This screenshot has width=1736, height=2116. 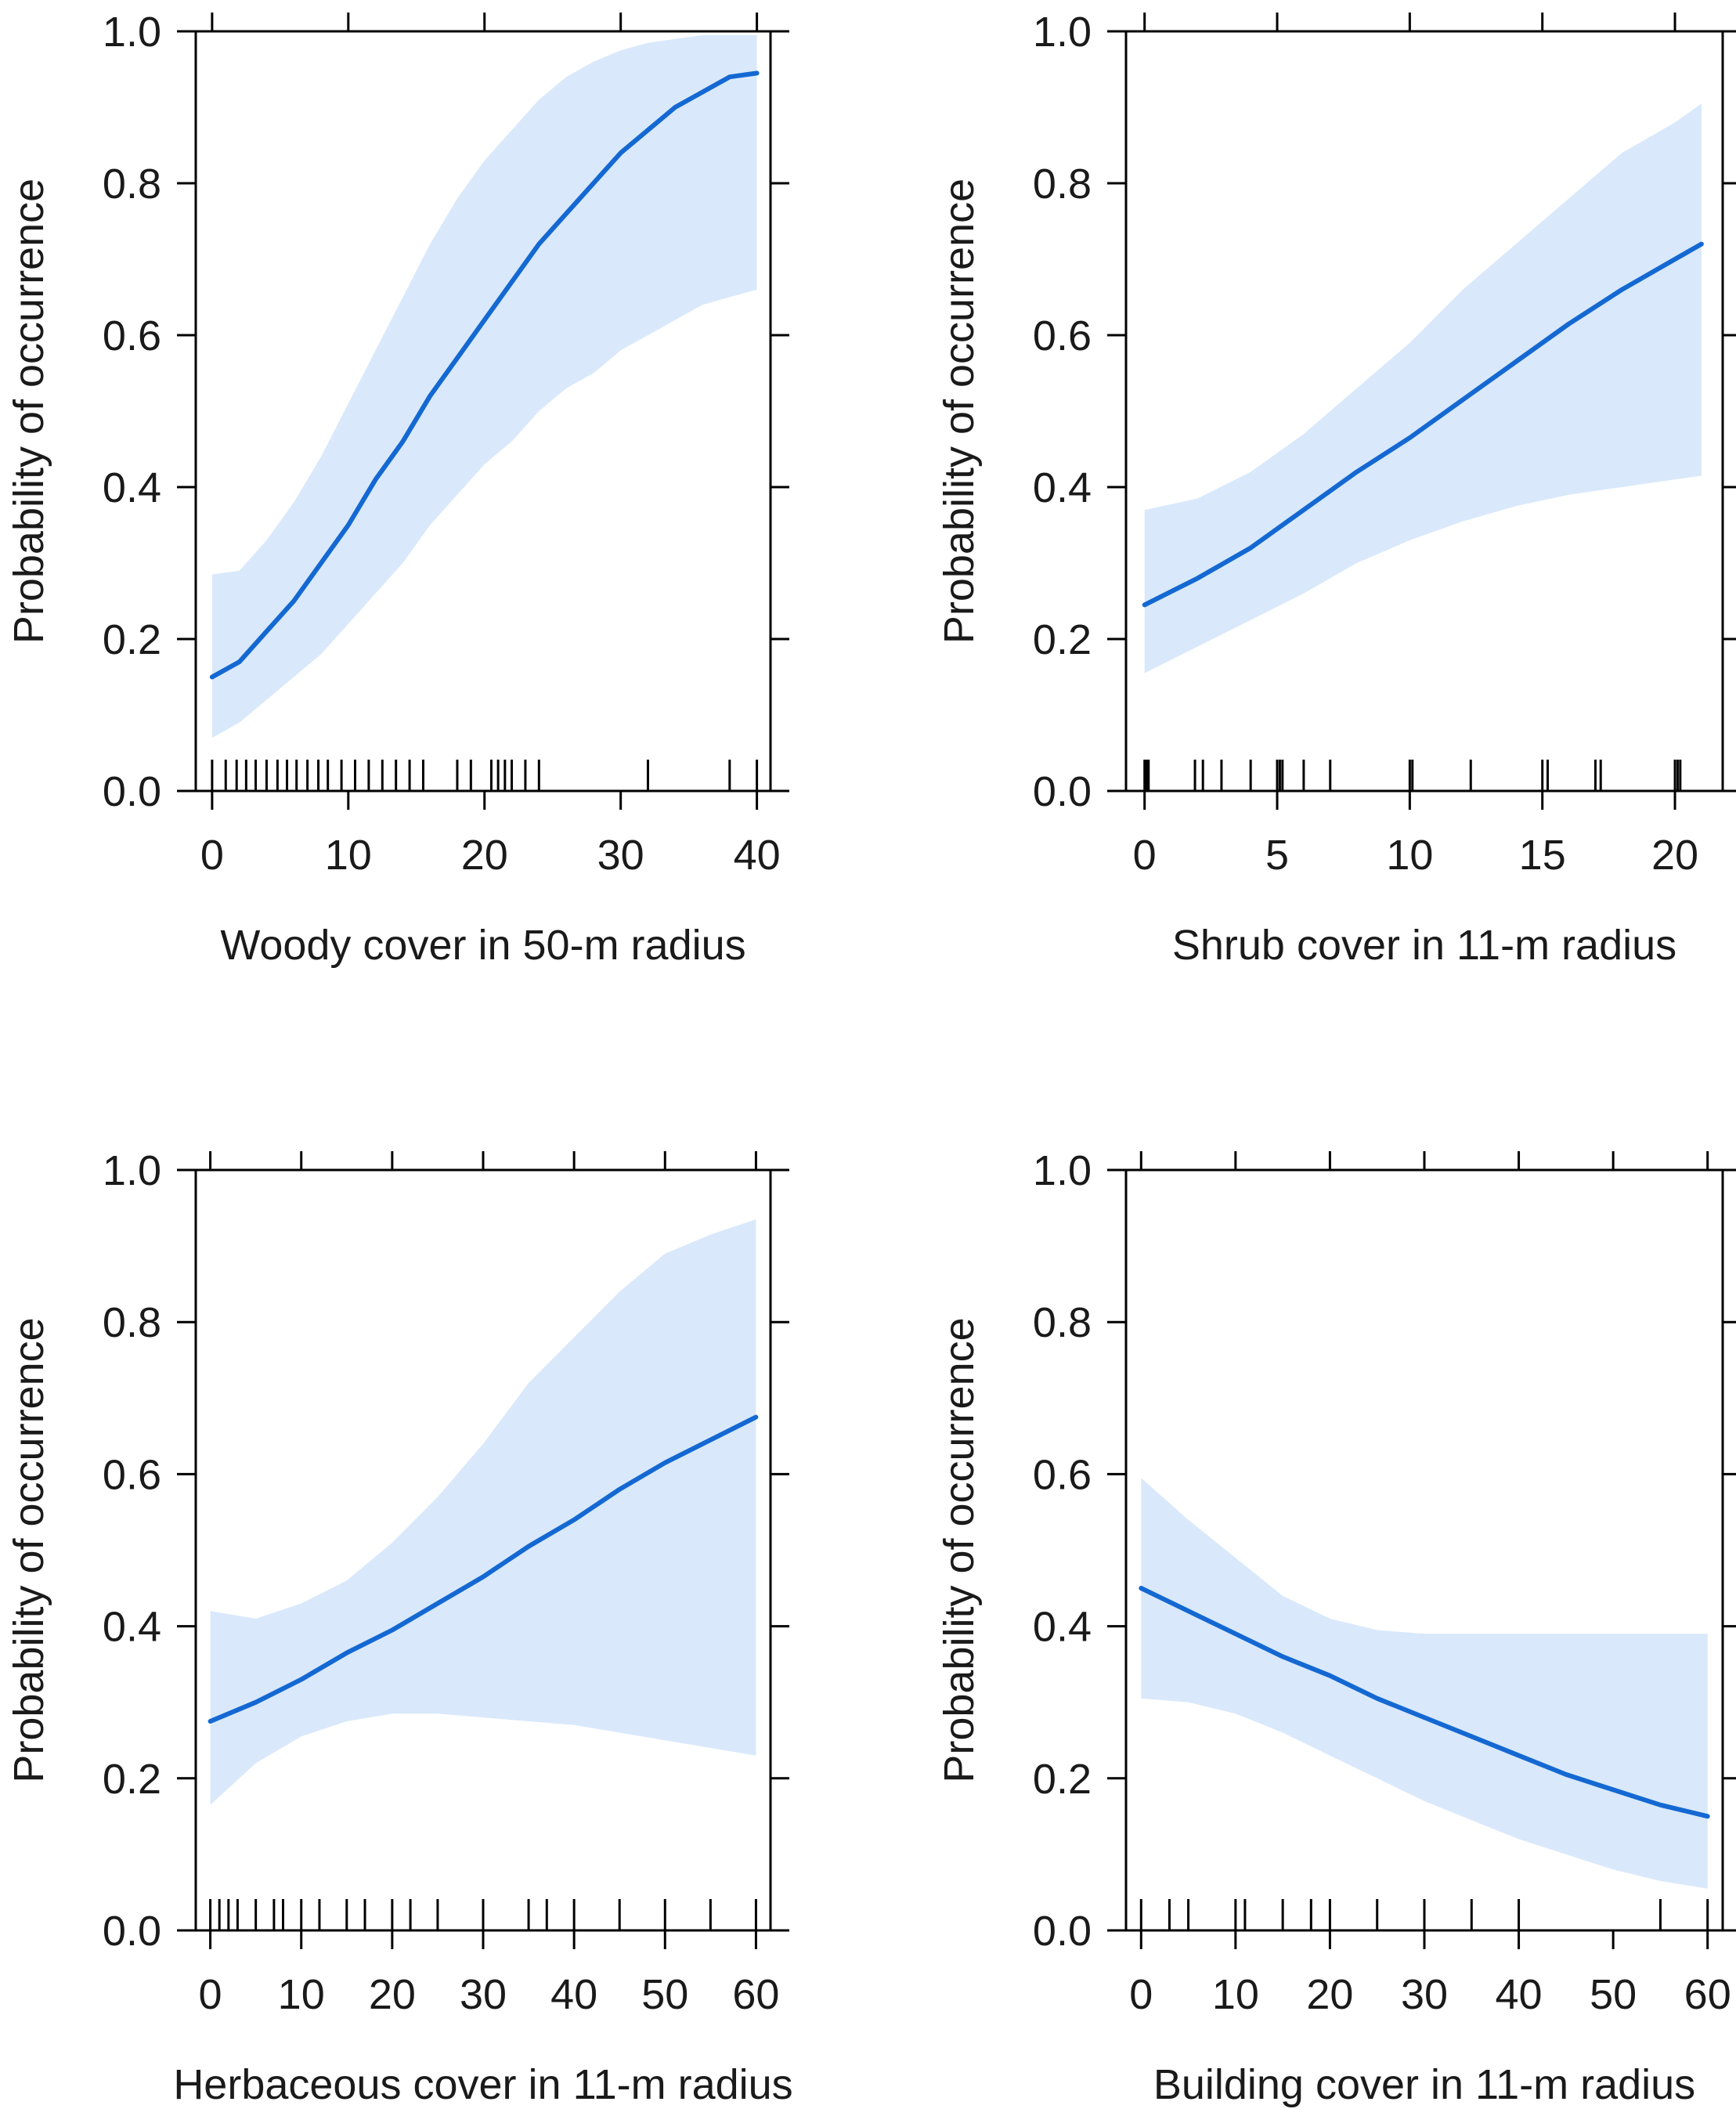 What do you see at coordinates (1062, 1628) in the screenshot?
I see `building-y-tick-label: 0.4` at bounding box center [1062, 1628].